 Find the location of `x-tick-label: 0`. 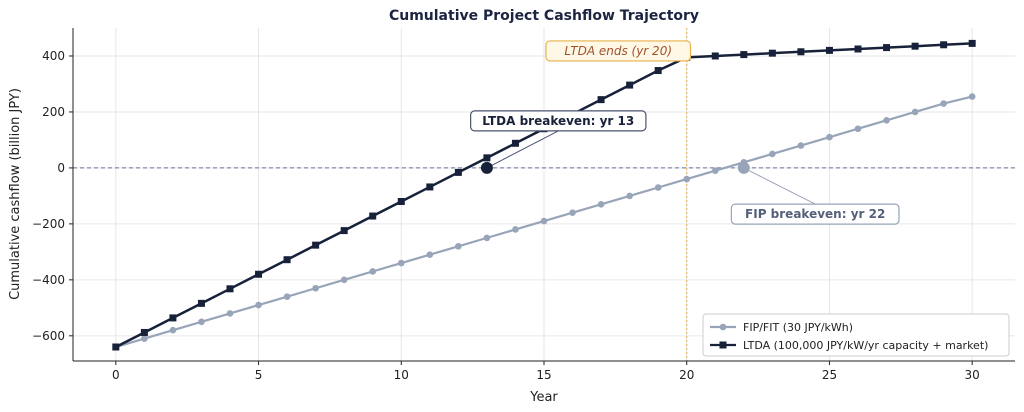

x-tick-label: 0 is located at coordinates (116, 375).